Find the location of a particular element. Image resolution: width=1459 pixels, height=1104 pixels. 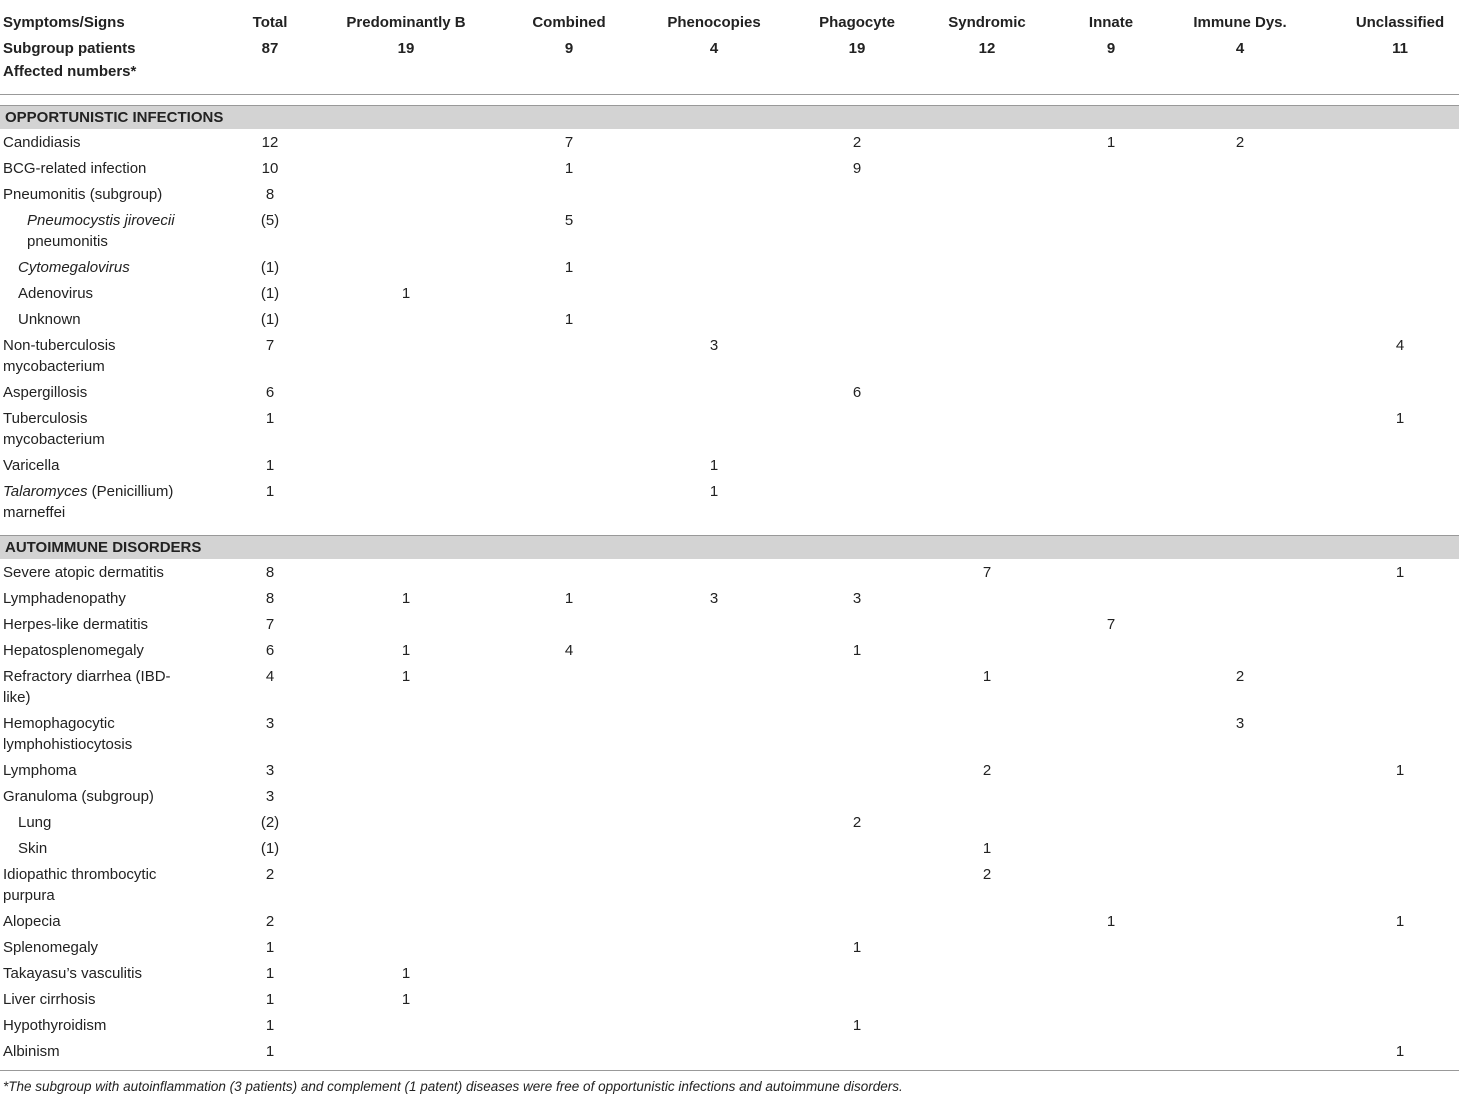

subgroup-count: 12 is located at coordinates (987, 48).